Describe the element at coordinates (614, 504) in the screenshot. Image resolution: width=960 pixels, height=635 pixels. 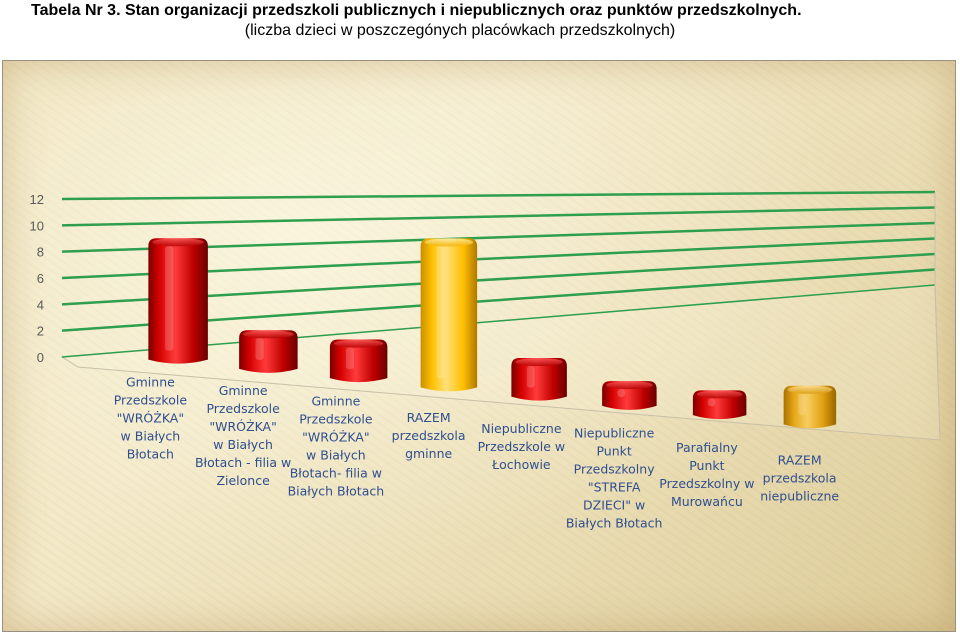
I see `x-category-label-line: DZIECI" w` at that location.